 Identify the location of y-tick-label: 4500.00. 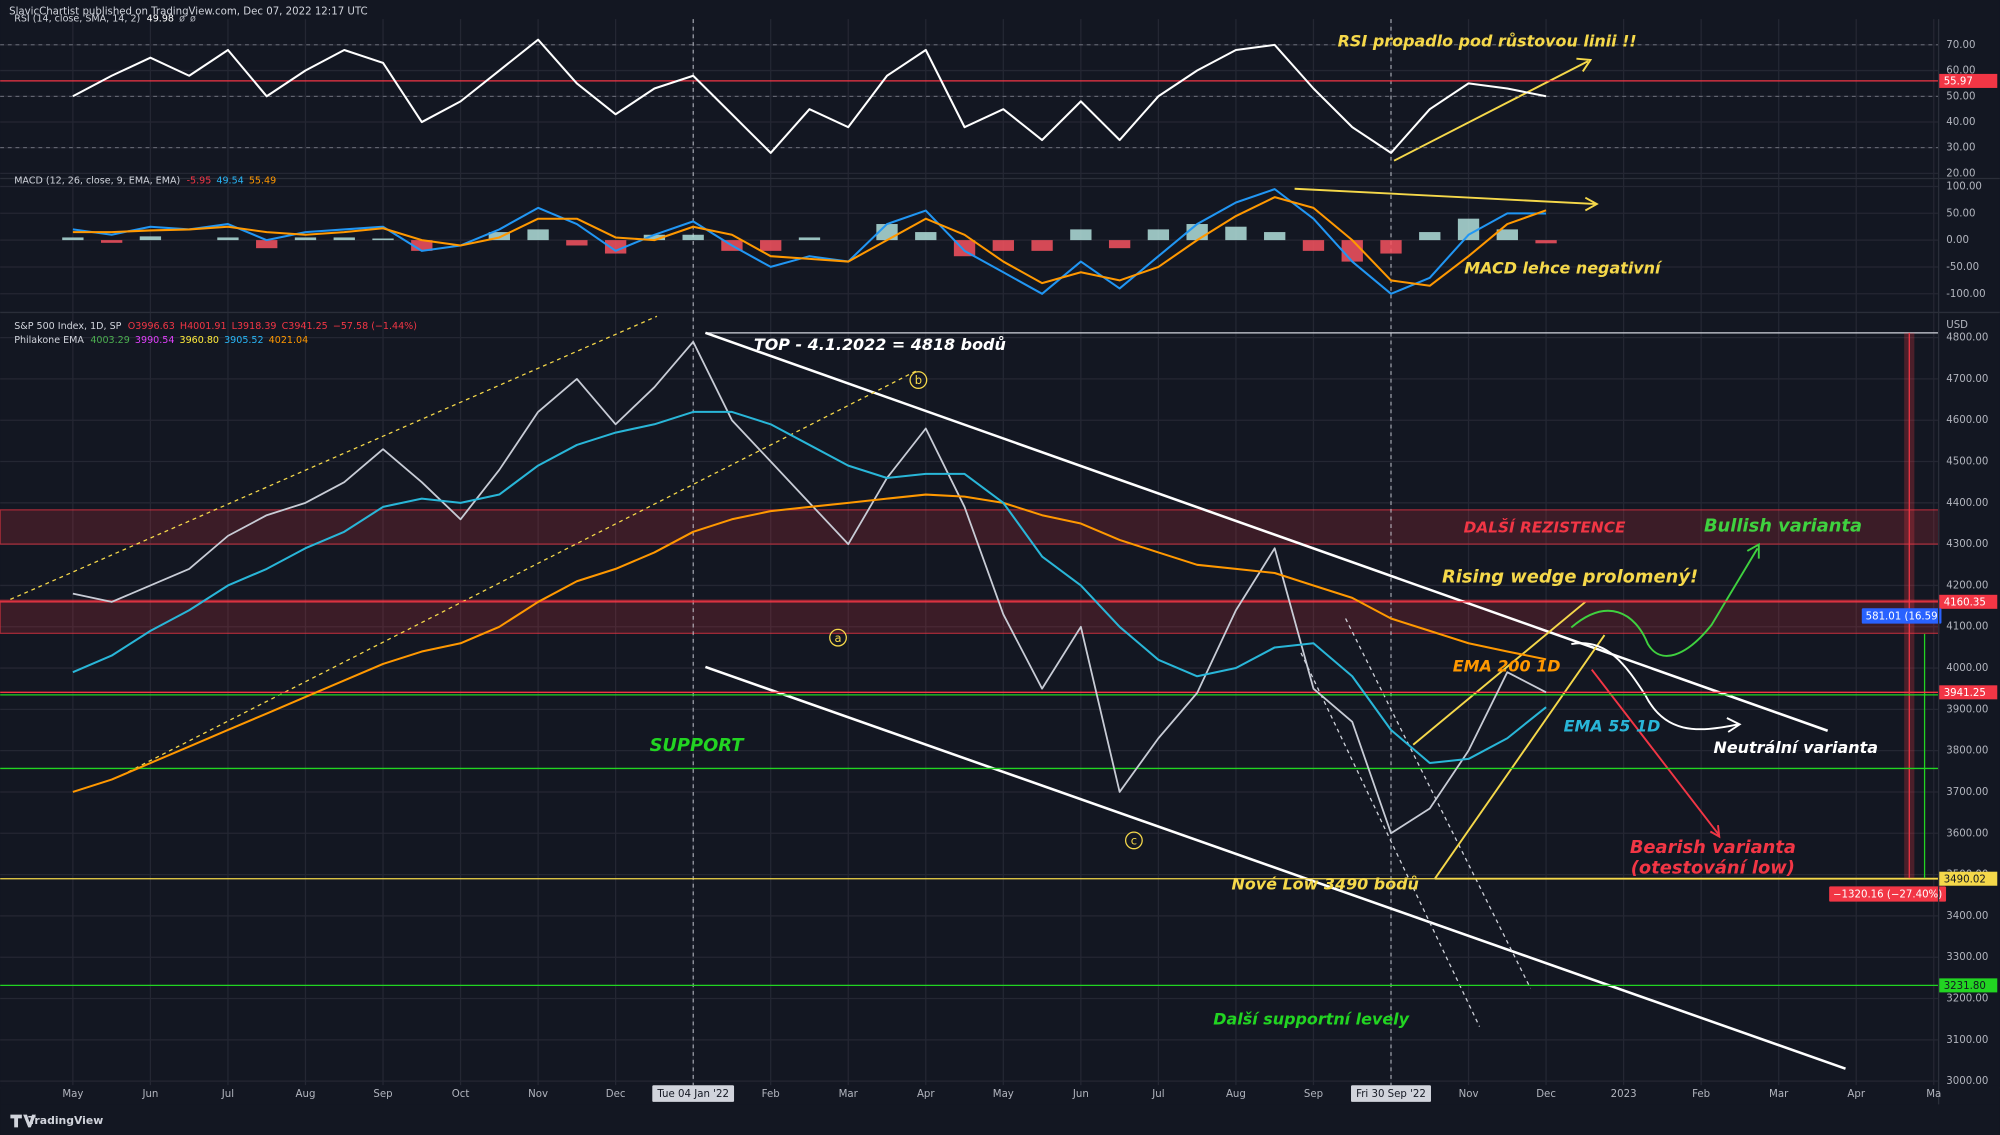
(1967, 462).